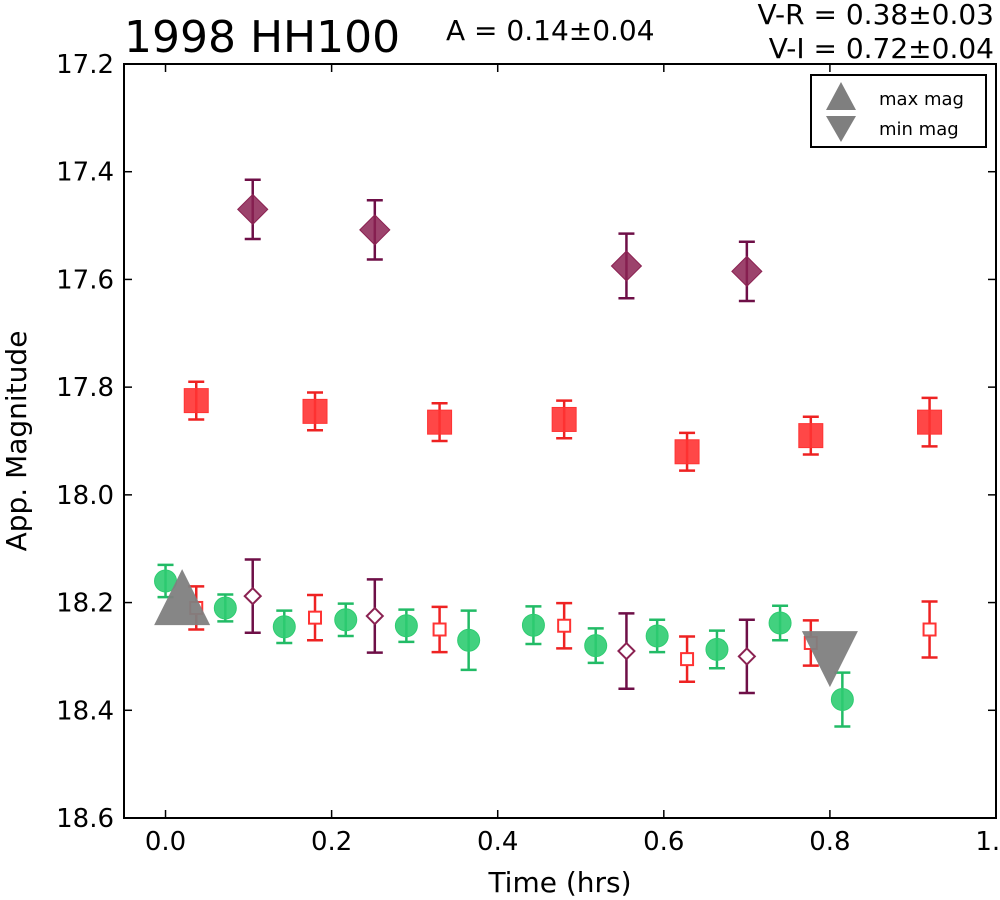 This screenshot has height=900, width=1000. Describe the element at coordinates (182, 597) in the screenshot. I see `max-mag-marker` at that location.